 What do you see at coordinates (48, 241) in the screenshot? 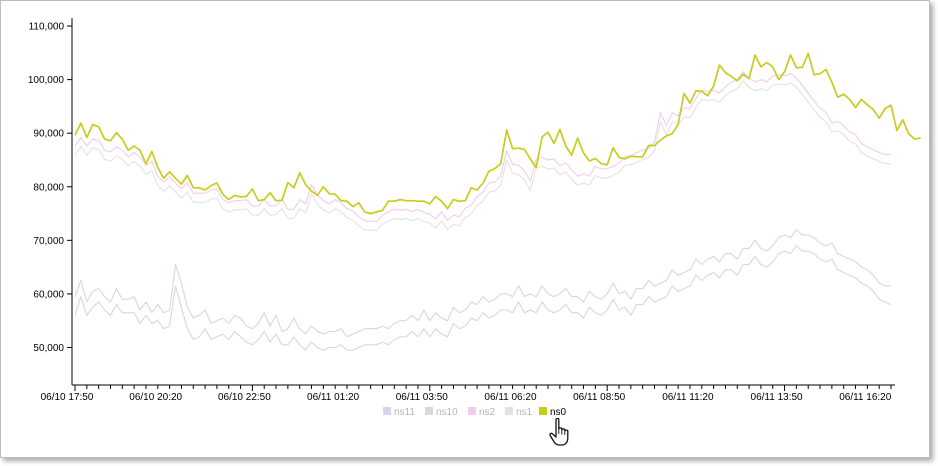
I see `y-tick-label: 70,000` at bounding box center [48, 241].